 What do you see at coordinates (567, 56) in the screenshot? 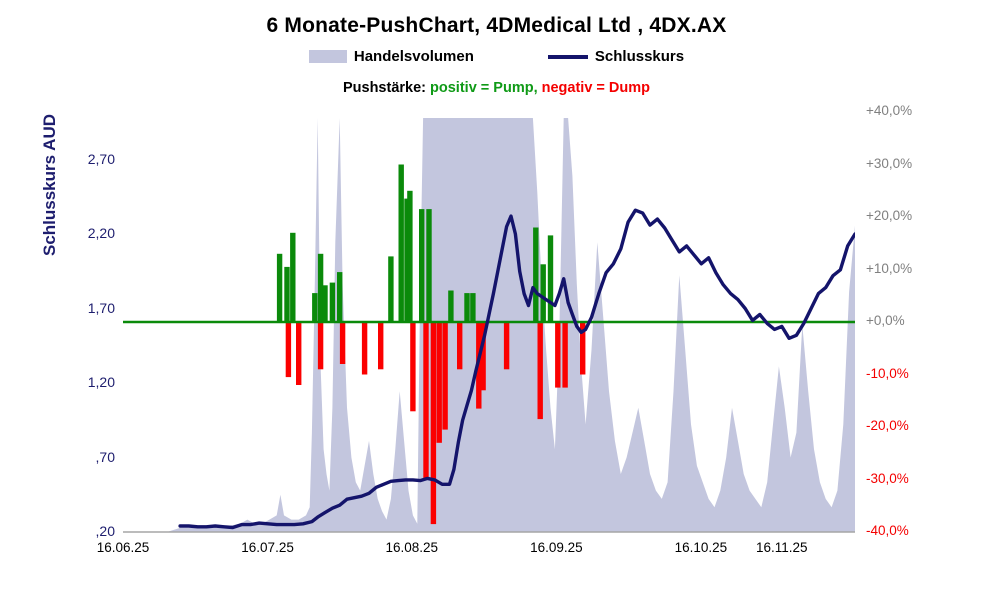
I see `price-line-swatch-icon` at bounding box center [567, 56].